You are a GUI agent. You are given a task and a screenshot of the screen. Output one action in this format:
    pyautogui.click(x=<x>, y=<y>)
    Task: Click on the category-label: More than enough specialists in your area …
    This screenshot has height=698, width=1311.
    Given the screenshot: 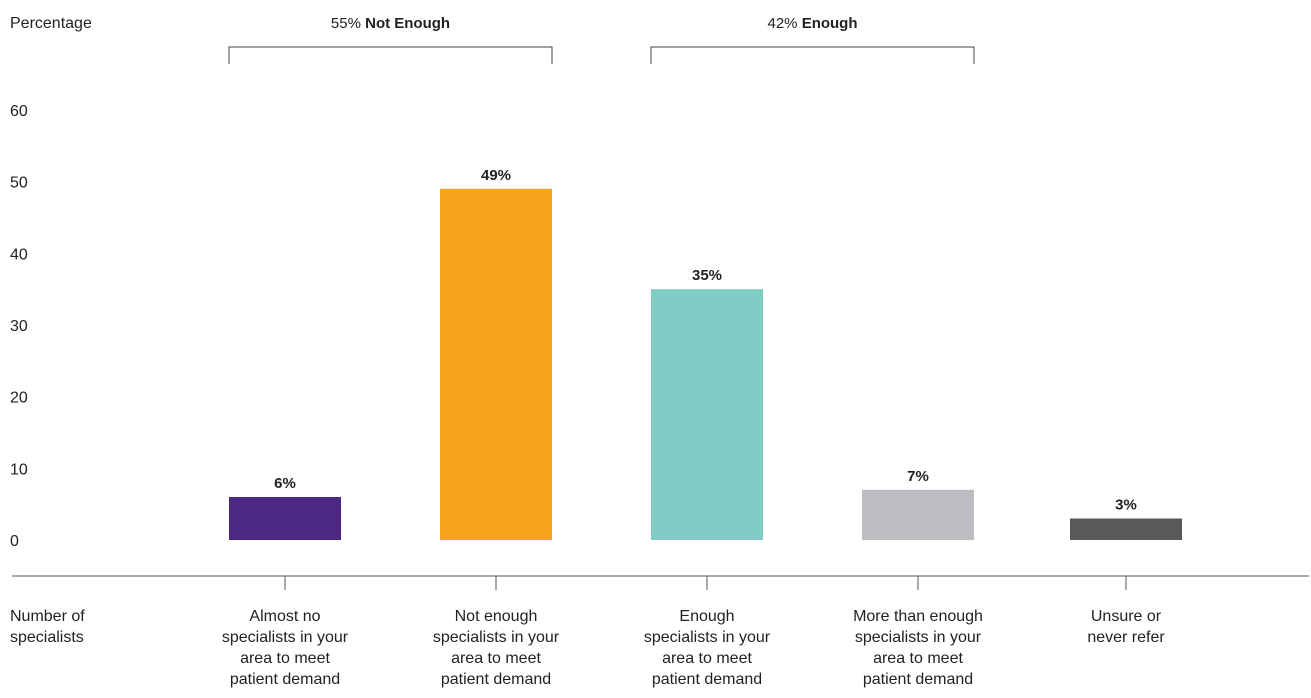 What is the action you would take?
    pyautogui.click(x=918, y=648)
    